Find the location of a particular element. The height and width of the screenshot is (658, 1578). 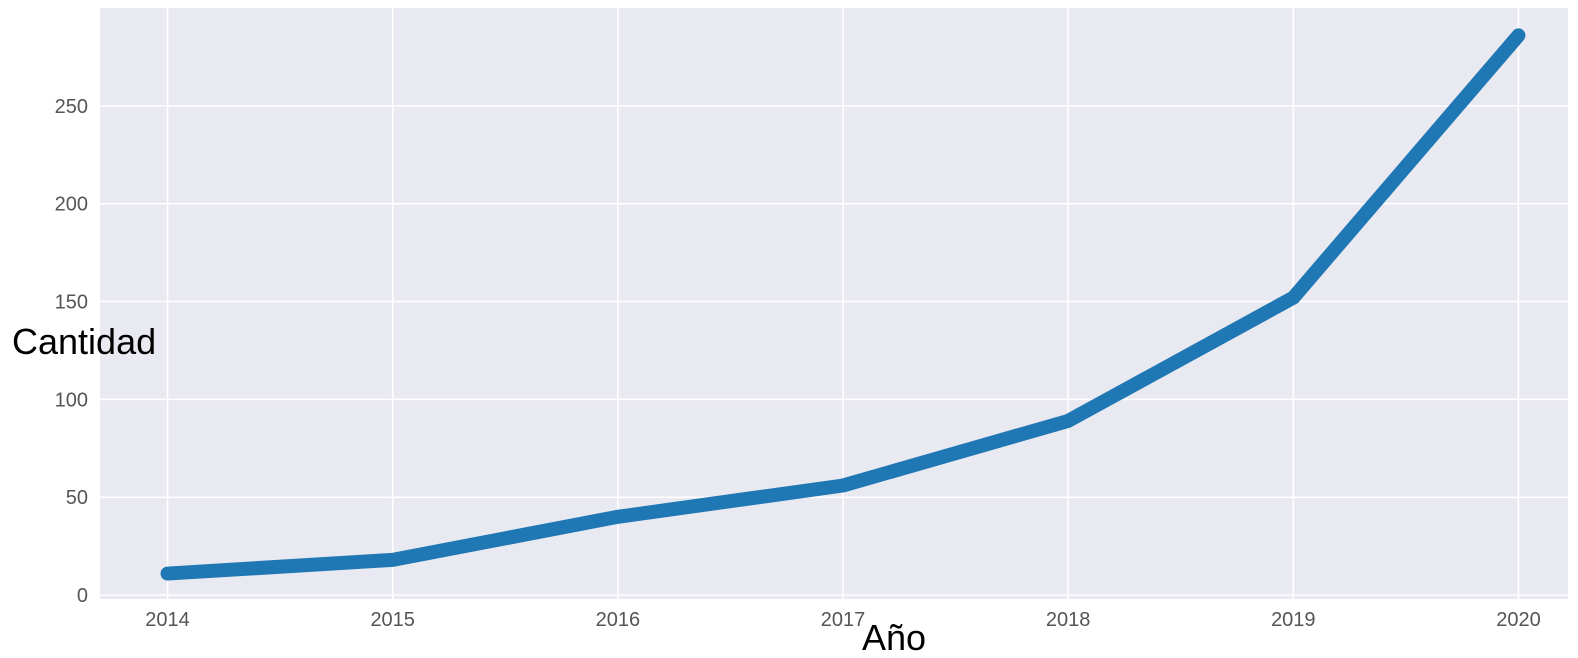

y-tick-label: 100 is located at coordinates (71, 400).